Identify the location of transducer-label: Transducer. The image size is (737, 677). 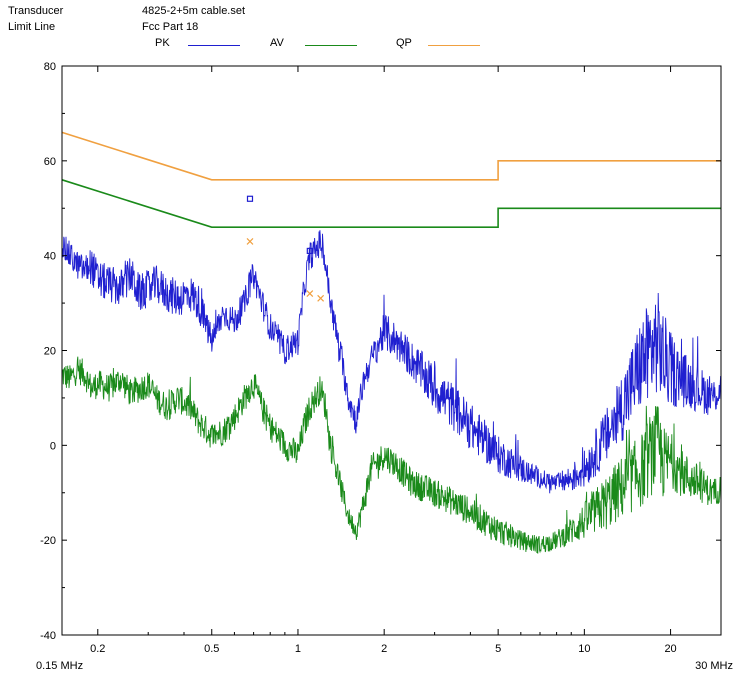
(36, 11).